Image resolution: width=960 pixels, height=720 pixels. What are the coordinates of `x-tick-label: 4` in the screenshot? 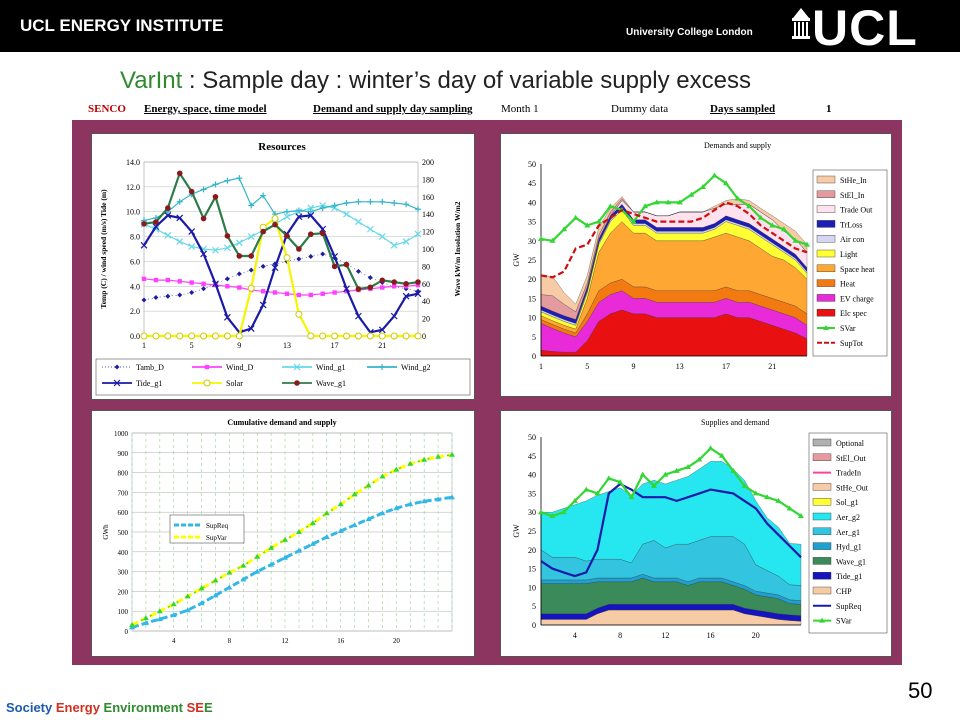 It's located at (174, 641).